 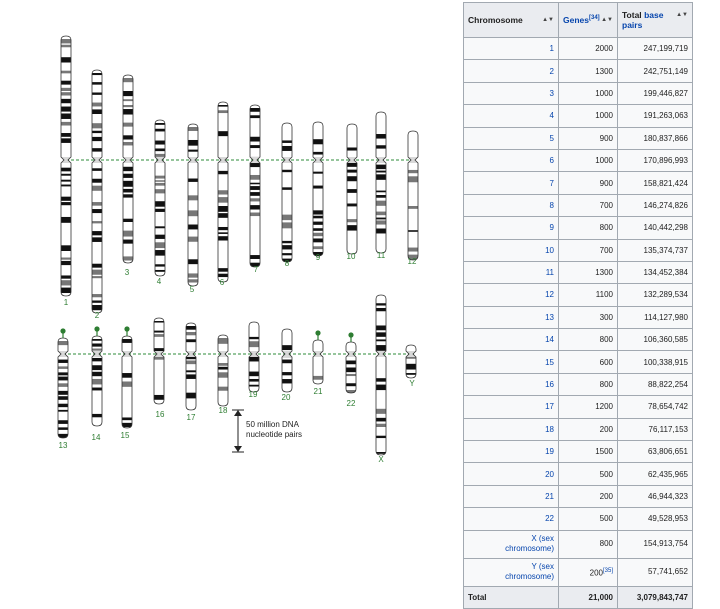 What do you see at coordinates (511, 340) in the screenshot?
I see `chromosome-cell: 14` at bounding box center [511, 340].